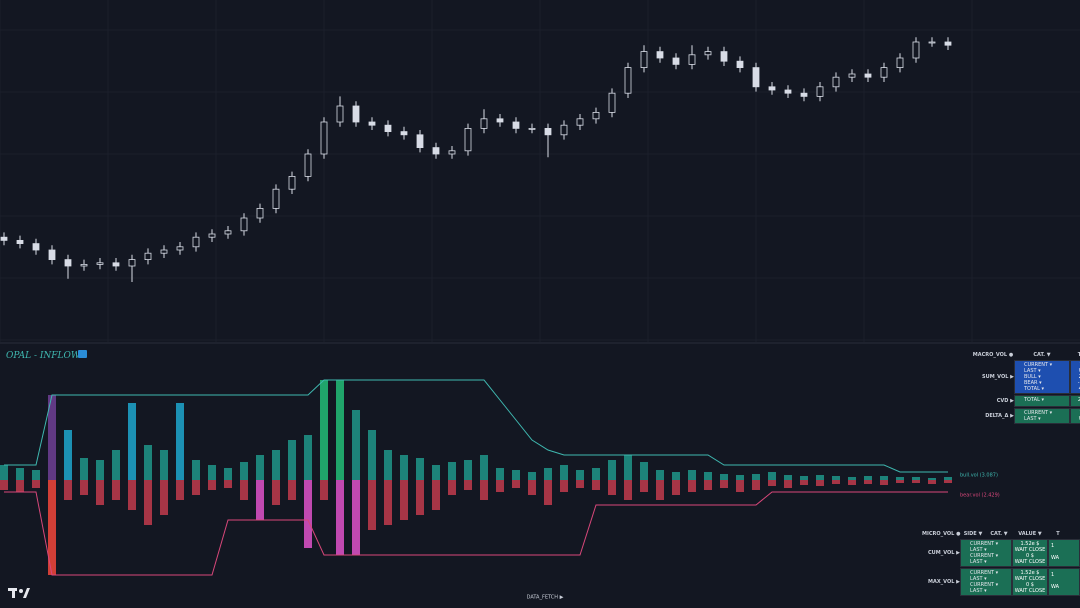 The image size is (1080, 608). I want to click on category-label: TOTAL ▾, so click(1034, 389).